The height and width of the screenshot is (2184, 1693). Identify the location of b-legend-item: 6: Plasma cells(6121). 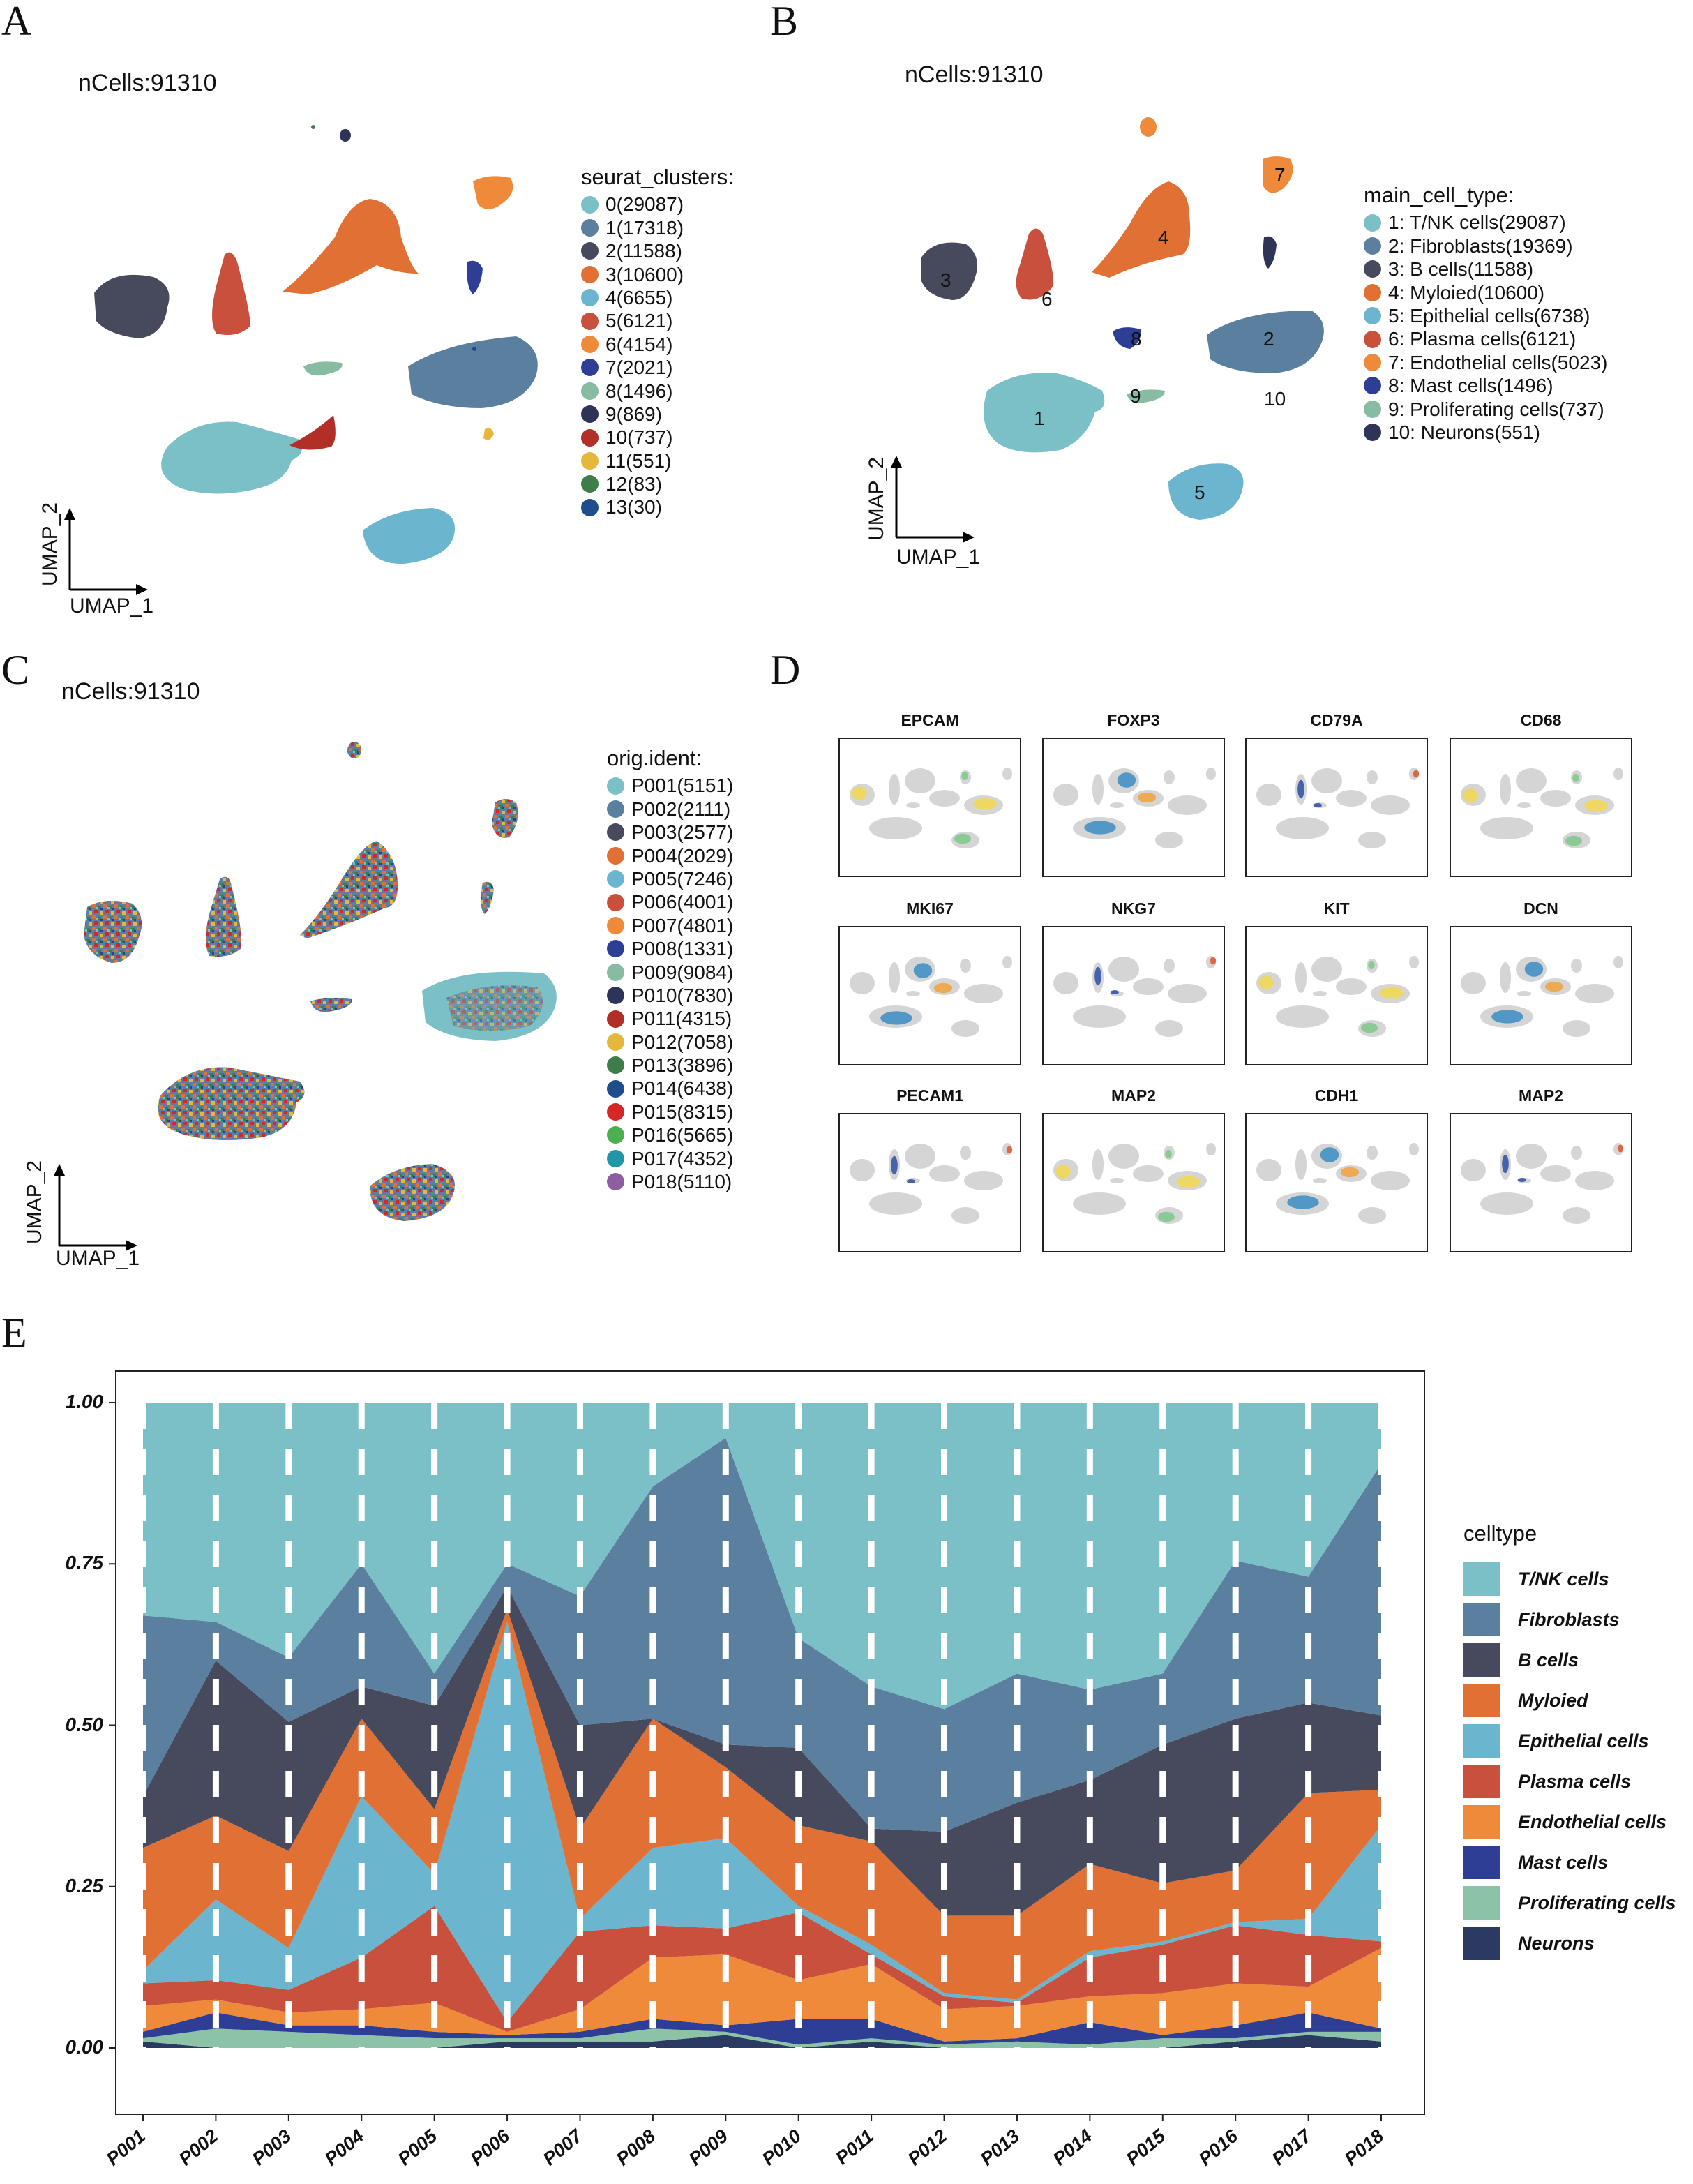
(1486, 338).